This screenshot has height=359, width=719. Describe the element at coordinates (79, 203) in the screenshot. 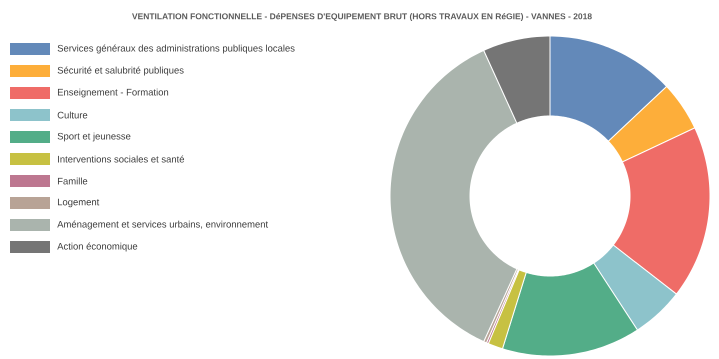

I see `legend-label: Logement` at that location.